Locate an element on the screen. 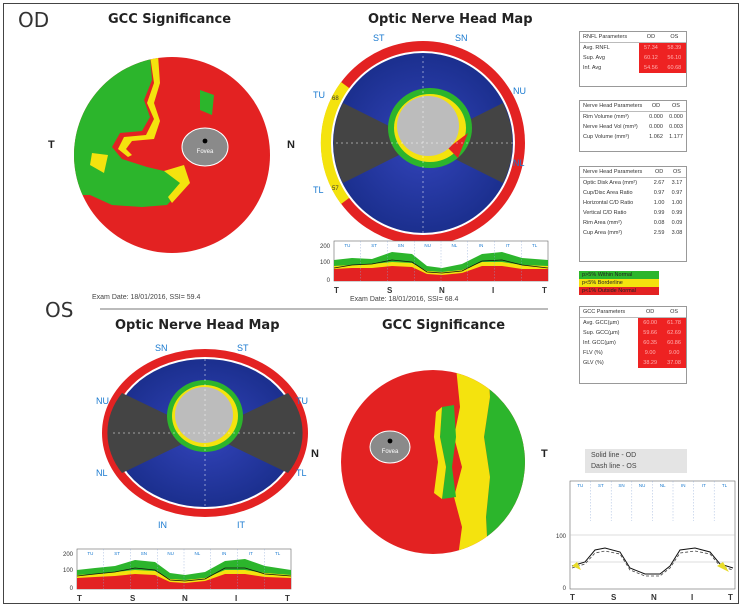 This screenshot has height=609, width=744. od-gcc-side-n: N is located at coordinates (291, 145).